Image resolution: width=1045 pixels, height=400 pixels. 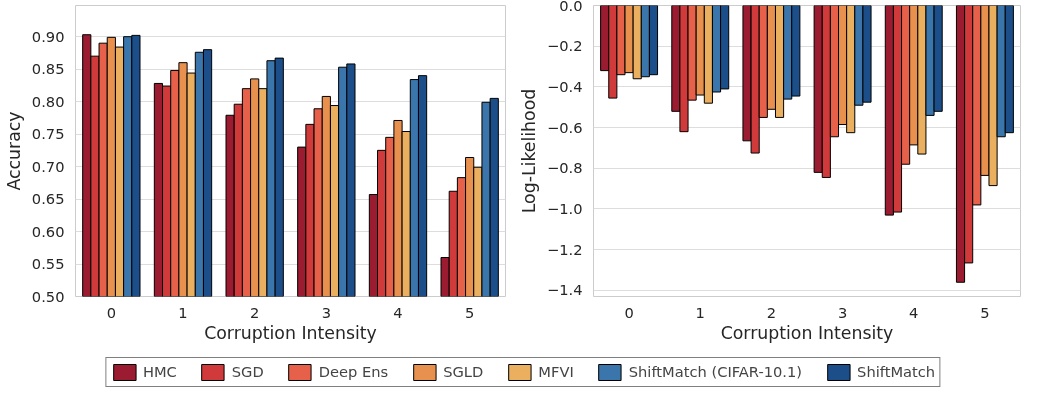 What do you see at coordinates (247, 371) in the screenshot?
I see `legend-label: SGD` at bounding box center [247, 371].